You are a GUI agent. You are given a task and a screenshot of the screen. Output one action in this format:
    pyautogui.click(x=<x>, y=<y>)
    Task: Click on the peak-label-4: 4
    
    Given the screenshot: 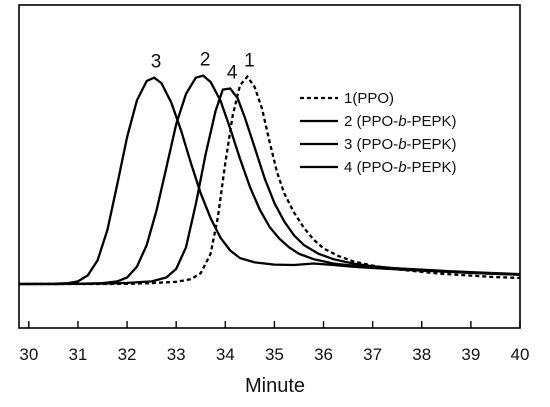 What is the action you would take?
    pyautogui.click(x=232, y=73)
    